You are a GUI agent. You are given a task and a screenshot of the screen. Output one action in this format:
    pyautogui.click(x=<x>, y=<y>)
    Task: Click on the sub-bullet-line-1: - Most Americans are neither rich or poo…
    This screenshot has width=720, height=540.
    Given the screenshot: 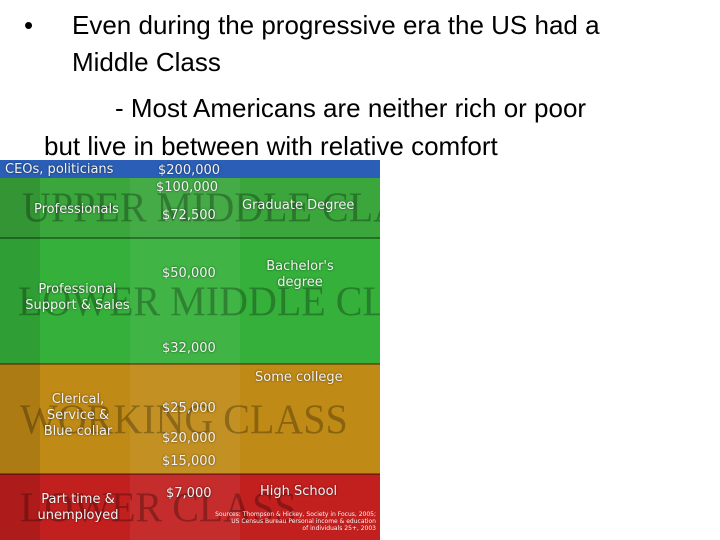 What is the action you would take?
    pyautogui.click(x=351, y=108)
    